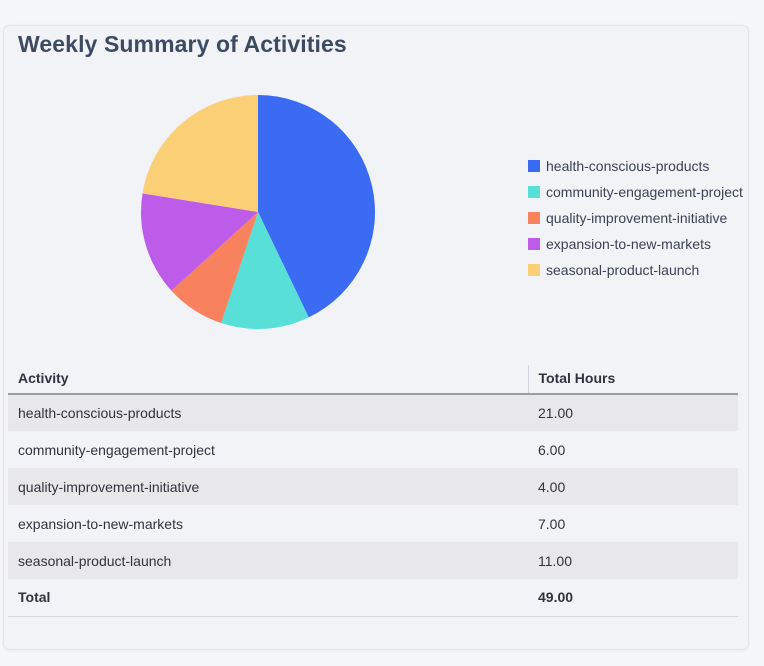 The width and height of the screenshot is (764, 666). What do you see at coordinates (556, 413) in the screenshot?
I see `hours-cell: 21.00` at bounding box center [556, 413].